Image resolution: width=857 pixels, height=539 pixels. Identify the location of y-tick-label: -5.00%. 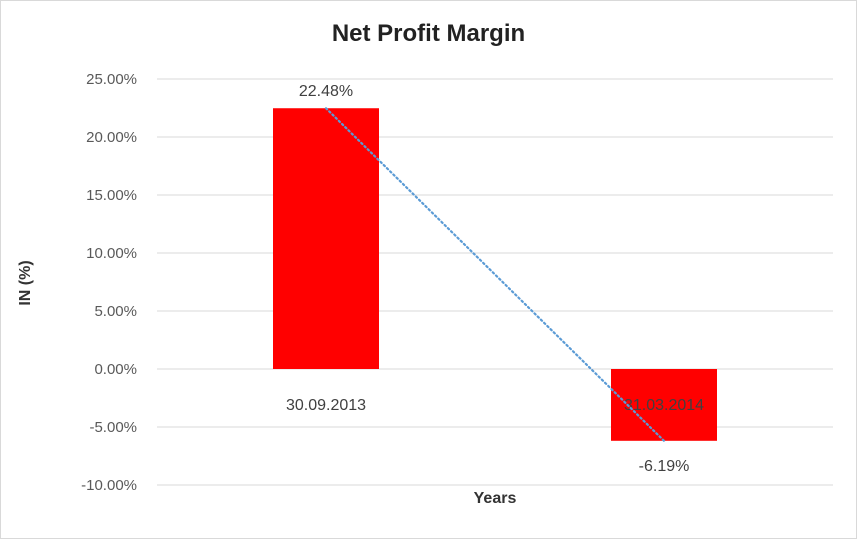
(113, 427).